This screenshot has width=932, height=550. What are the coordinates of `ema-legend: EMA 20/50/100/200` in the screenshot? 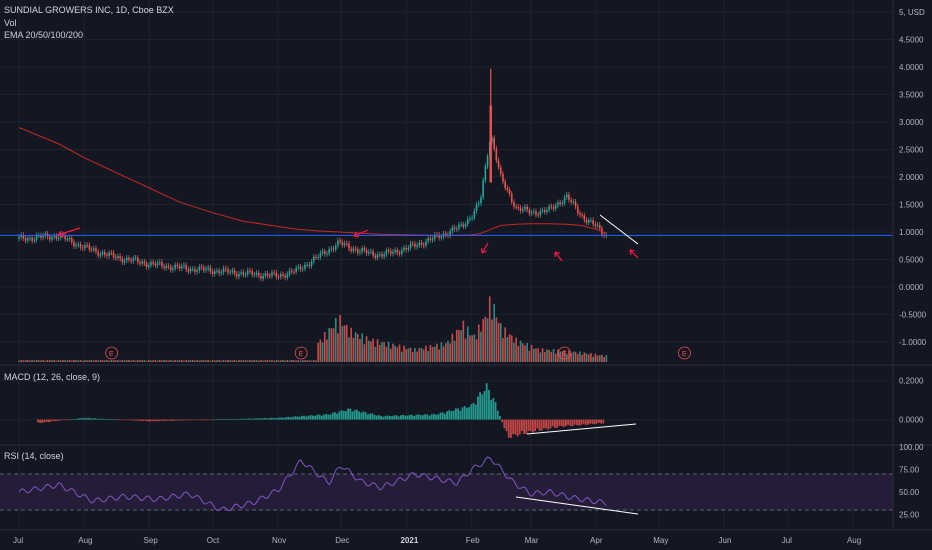 It's located at (44, 35).